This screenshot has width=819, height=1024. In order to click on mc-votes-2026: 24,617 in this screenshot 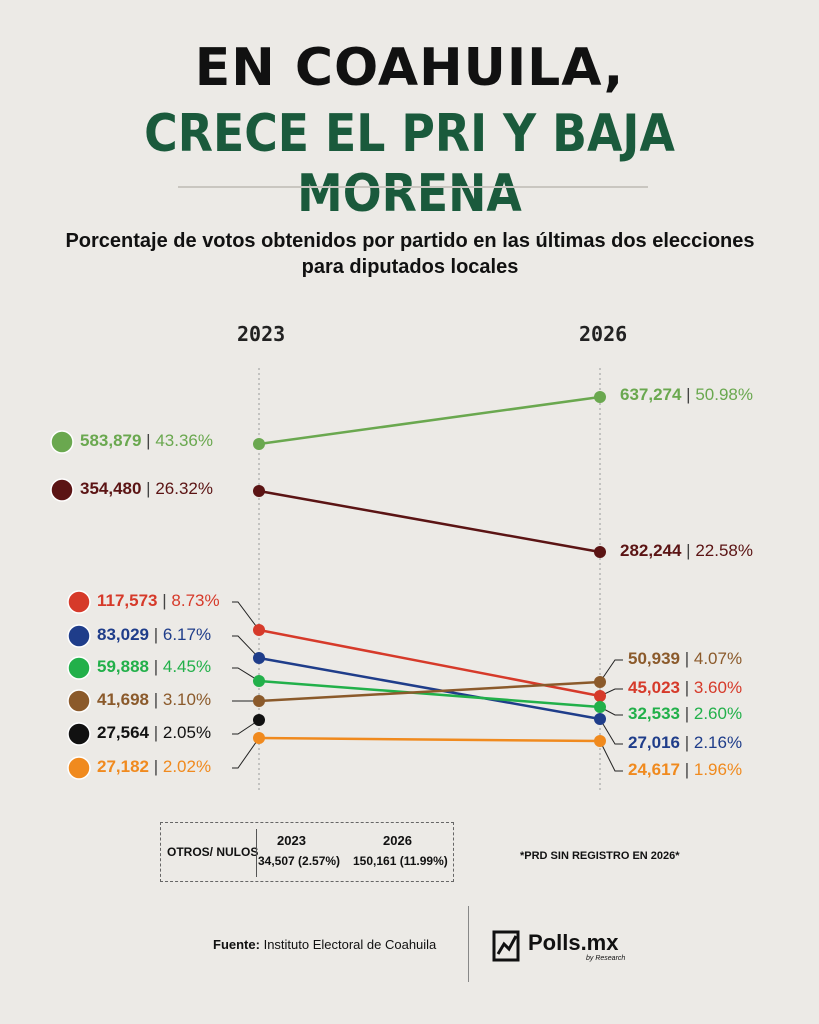, I will do `click(654, 769)`.